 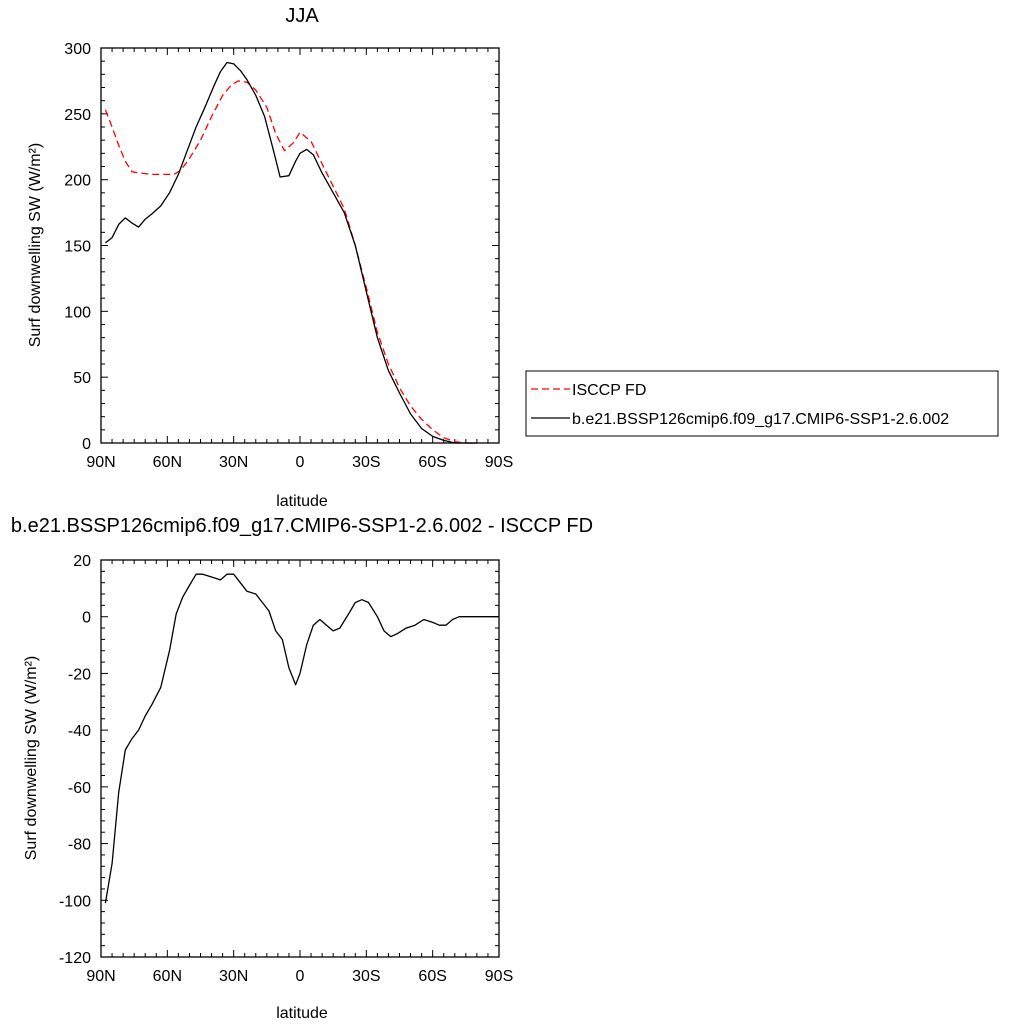 I want to click on legend-label-isccp: ISCCP FD, so click(x=609, y=390).